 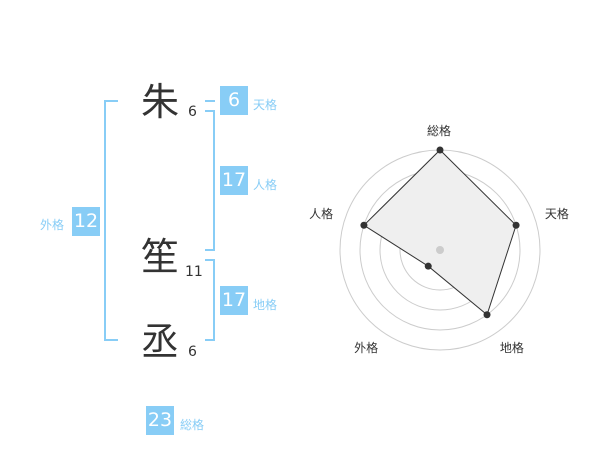 What do you see at coordinates (439, 131) in the screenshot?
I see `radar-axis-label: 総格` at bounding box center [439, 131].